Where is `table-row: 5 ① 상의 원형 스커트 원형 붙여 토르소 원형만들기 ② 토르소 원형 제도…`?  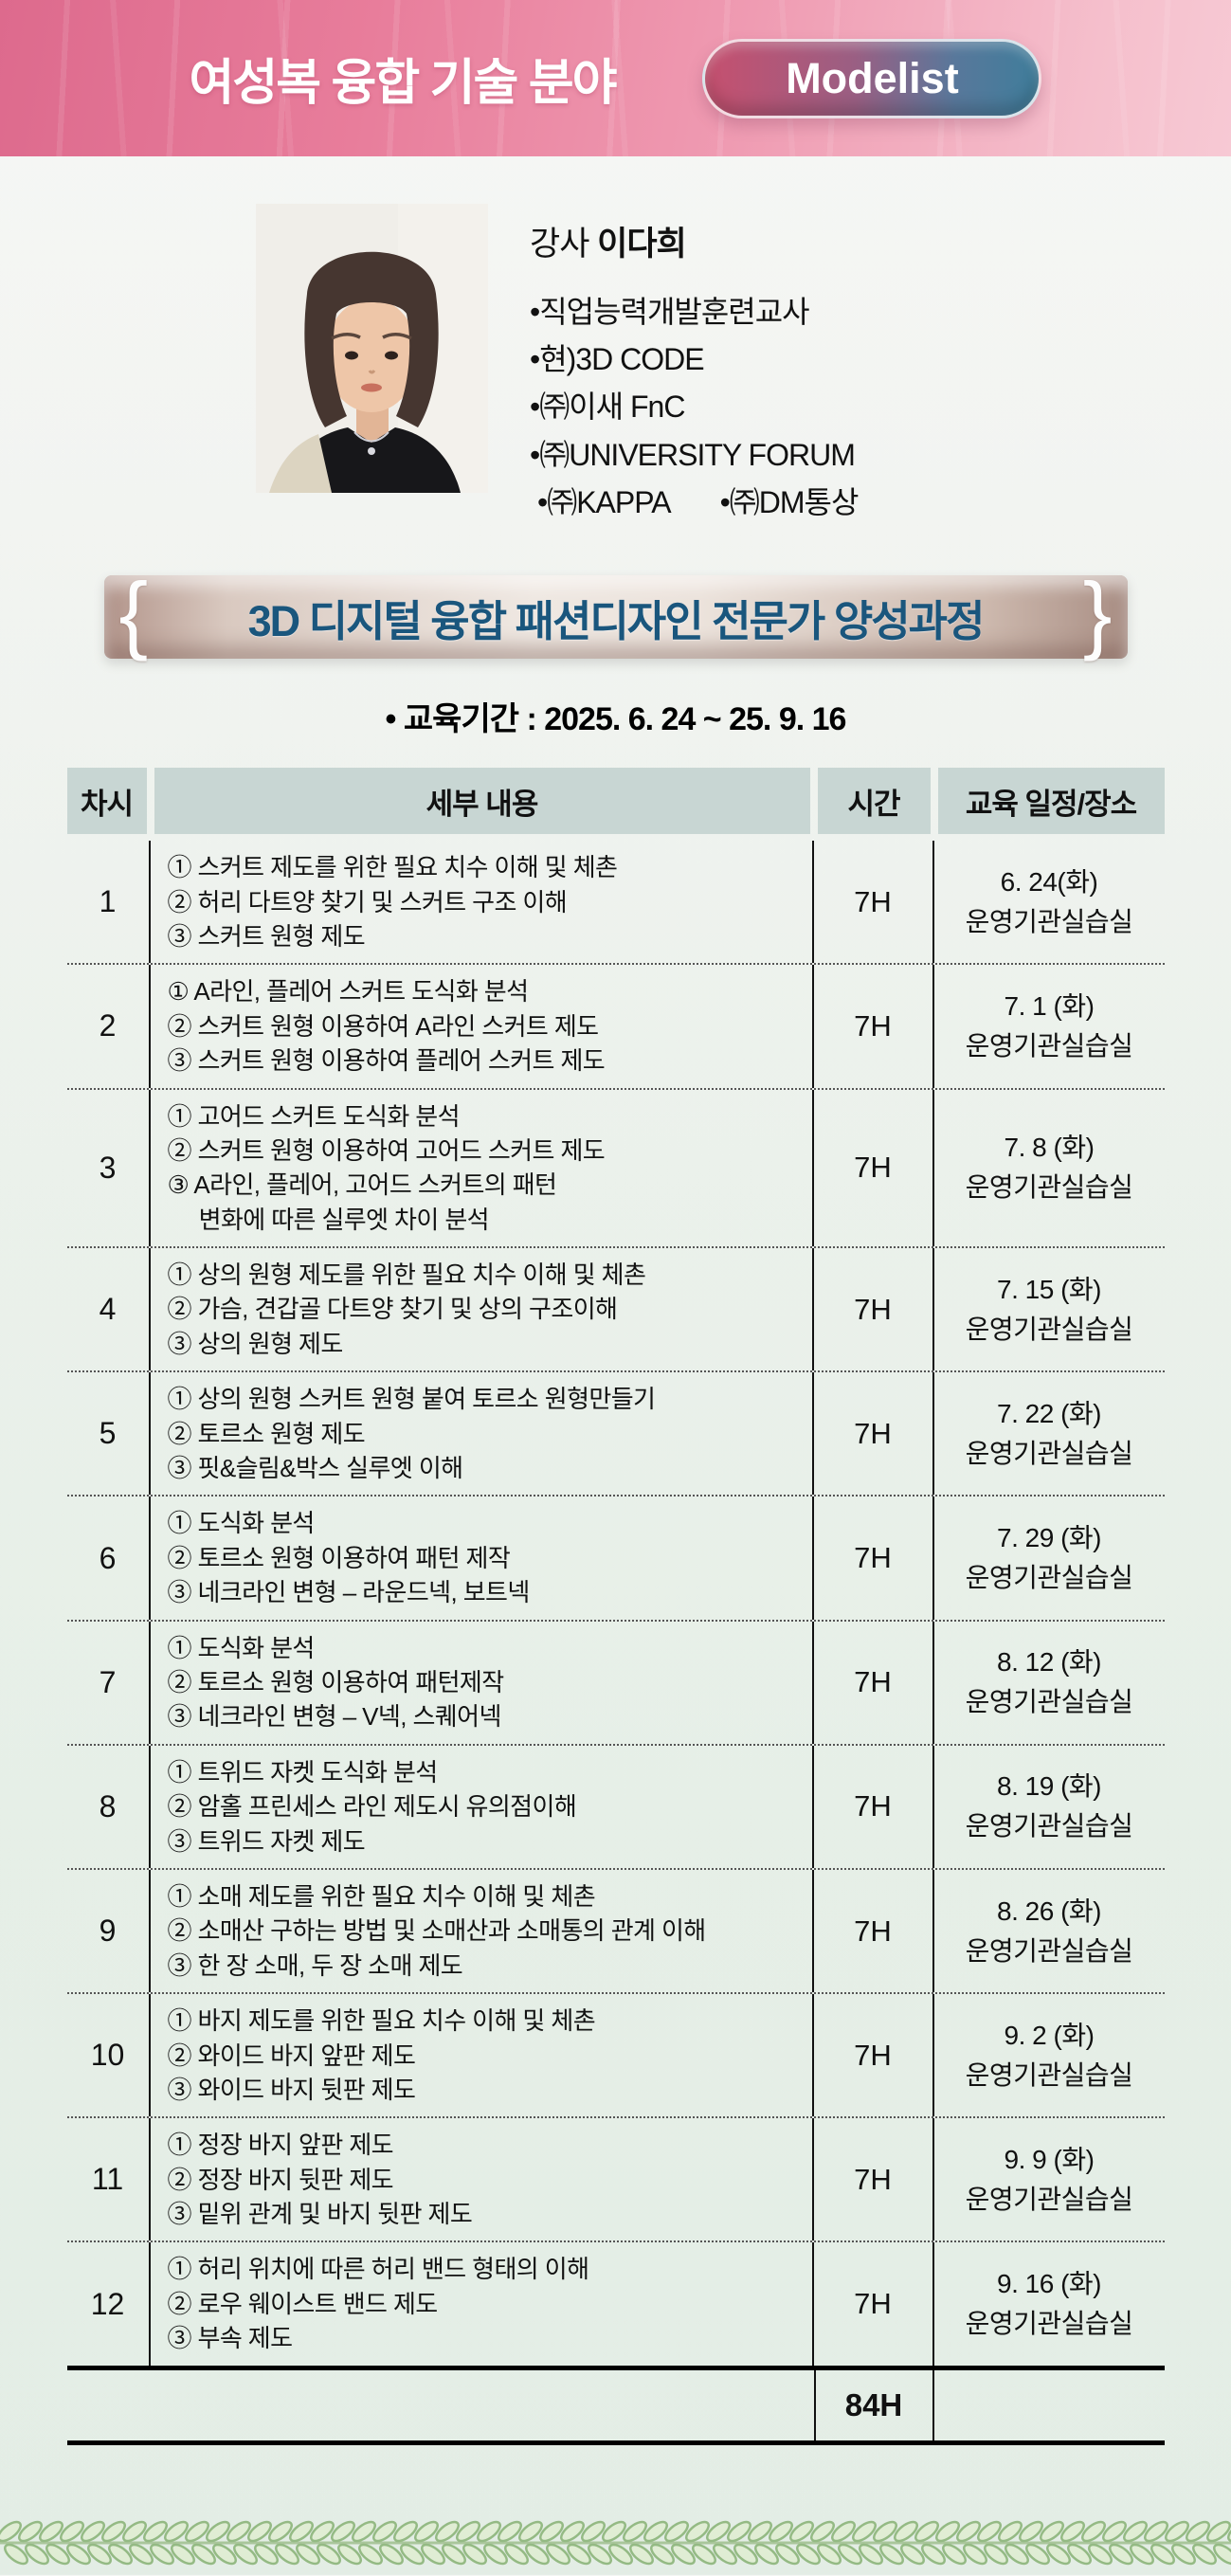 table-row: 5 ① 상의 원형 스커트 원형 붙여 토르소 원형만들기 ② 토르소 원형 제도… is located at coordinates (615, 1434).